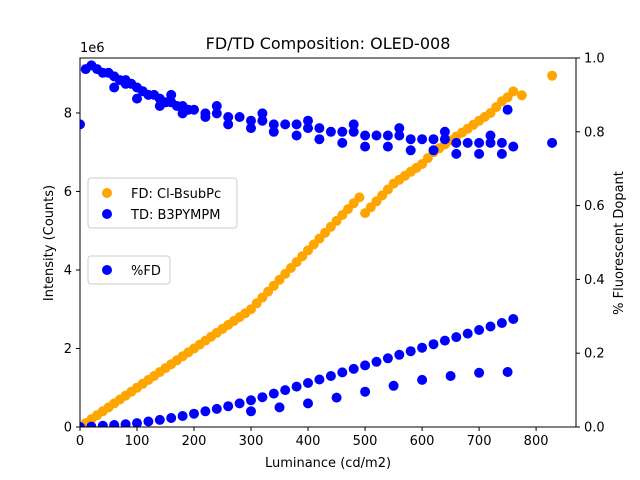  What do you see at coordinates (328, 463) in the screenshot?
I see `x-axis-label: Luminance (cd/m2)` at bounding box center [328, 463].